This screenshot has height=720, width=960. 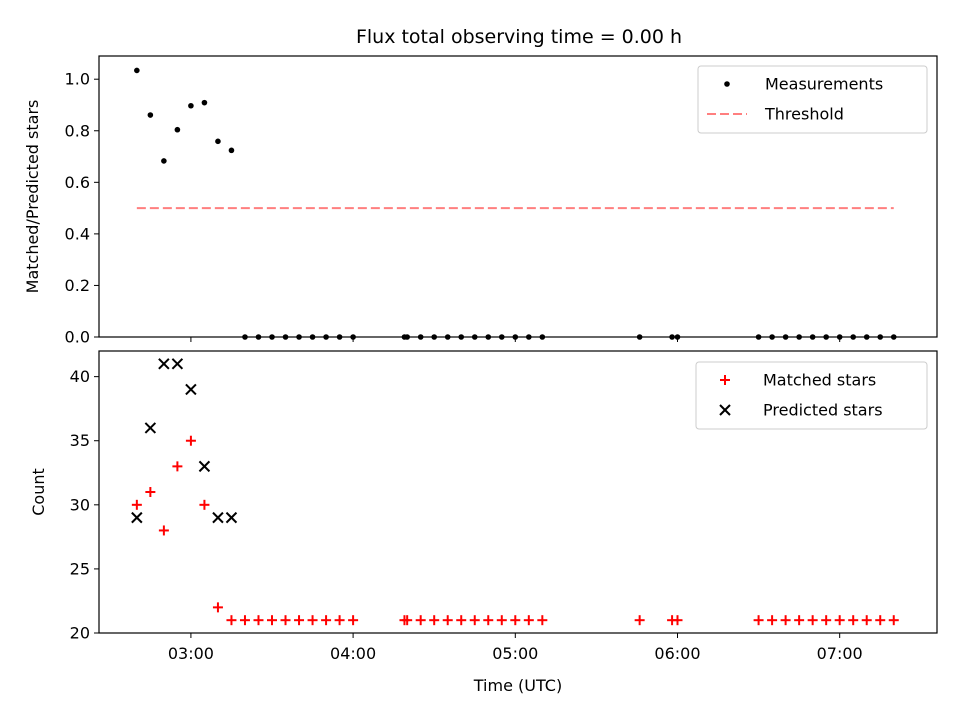 What do you see at coordinates (677, 653) in the screenshot?
I see `x-tick-label: 06:00` at bounding box center [677, 653].